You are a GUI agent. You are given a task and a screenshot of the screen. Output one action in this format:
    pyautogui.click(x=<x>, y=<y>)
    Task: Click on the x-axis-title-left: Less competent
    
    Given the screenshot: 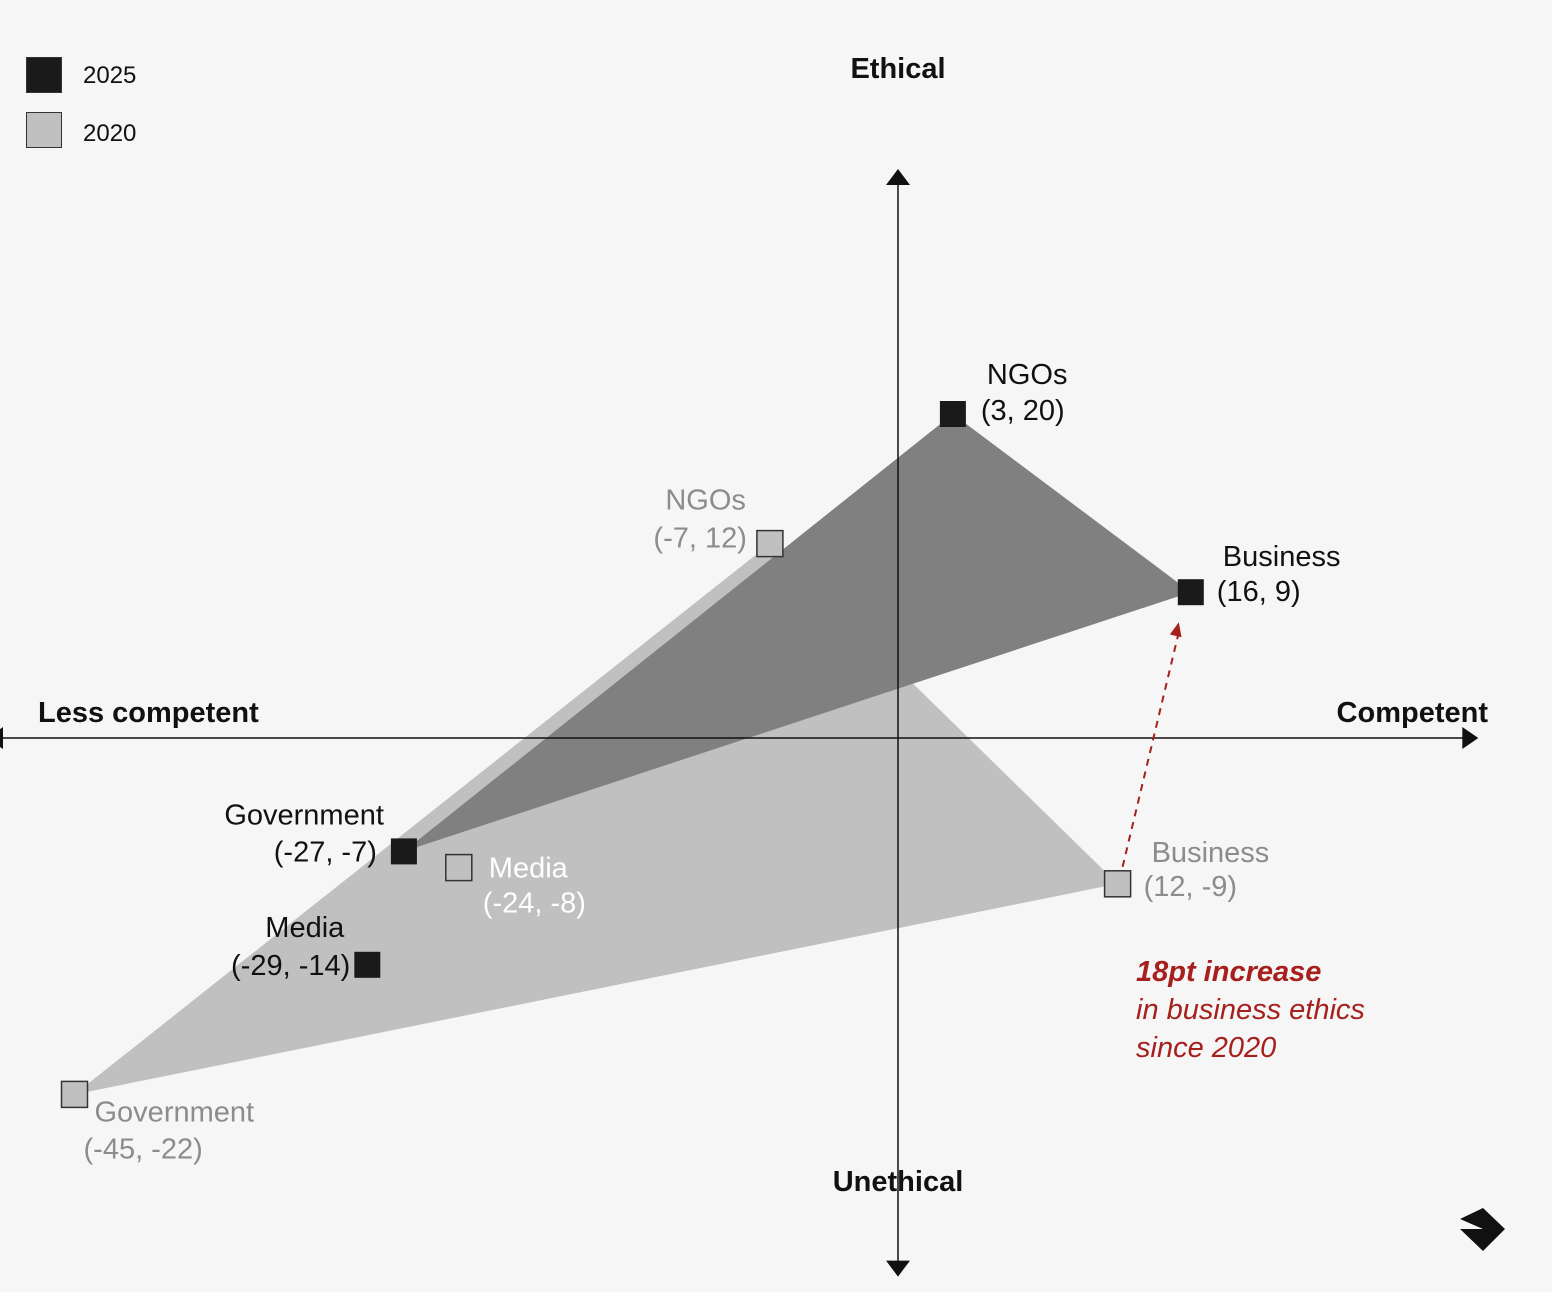 What is the action you would take?
    pyautogui.click(x=148, y=713)
    